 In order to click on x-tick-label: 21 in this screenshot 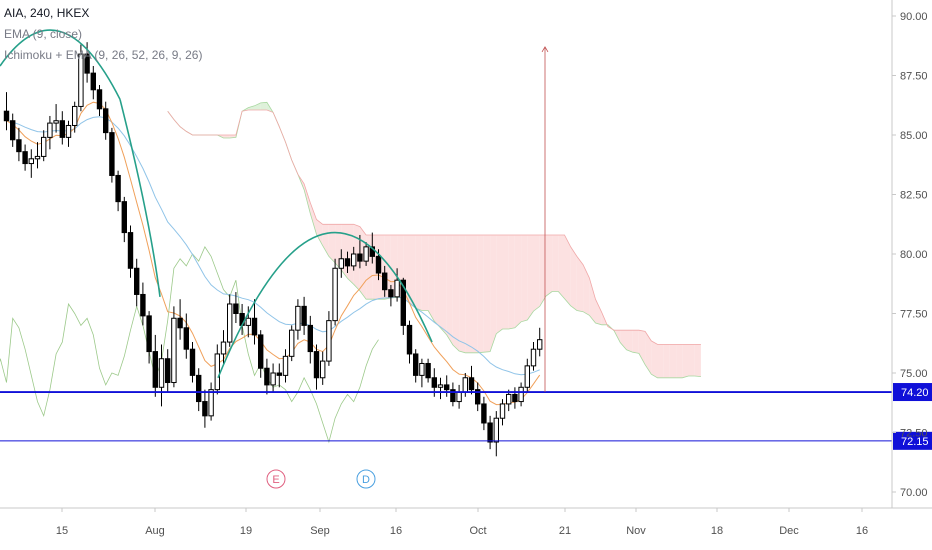, I will do `click(565, 531)`.